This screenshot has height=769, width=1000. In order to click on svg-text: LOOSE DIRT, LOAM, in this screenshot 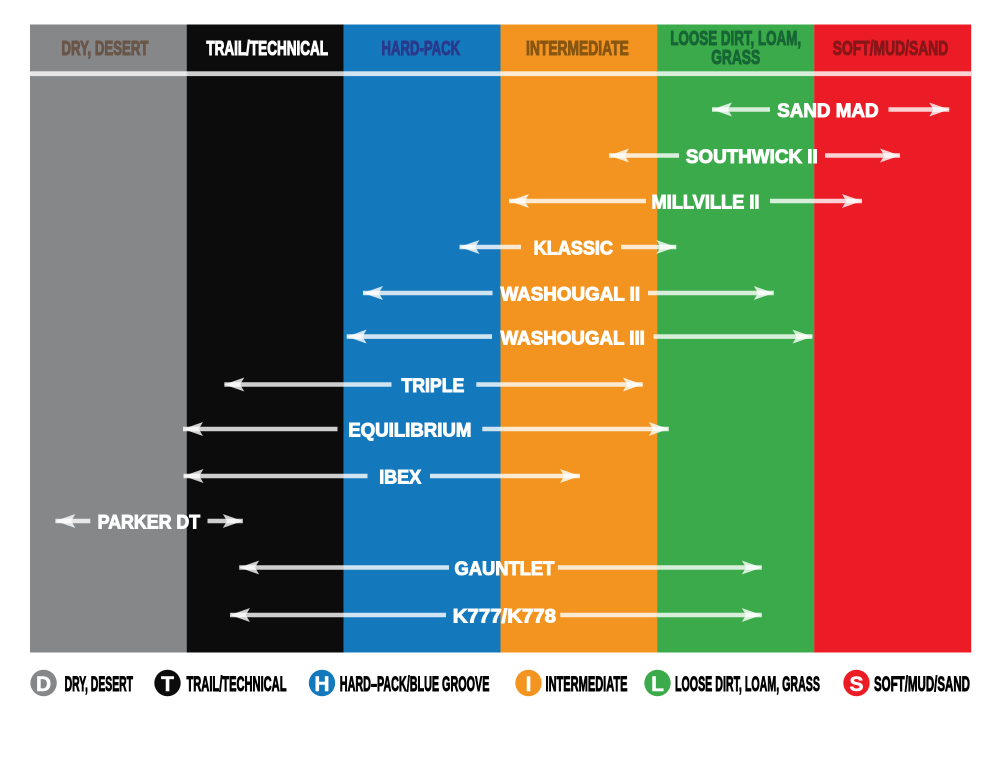, I will do `click(735, 39)`.